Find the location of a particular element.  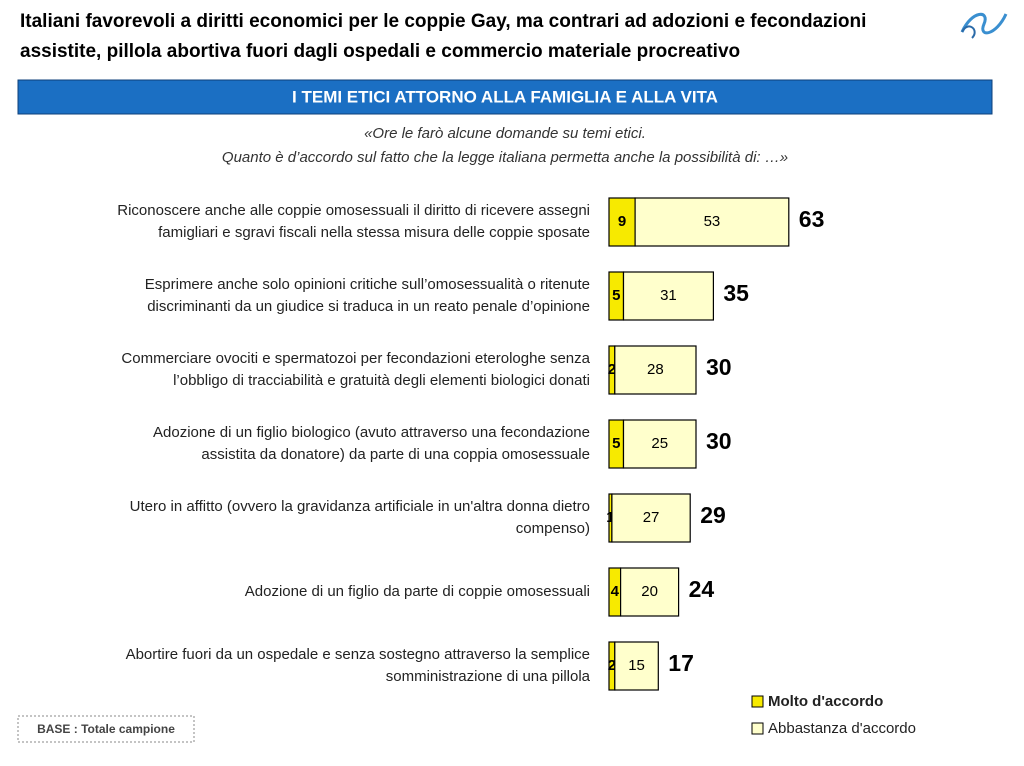

total-label: 63 is located at coordinates (812, 219).